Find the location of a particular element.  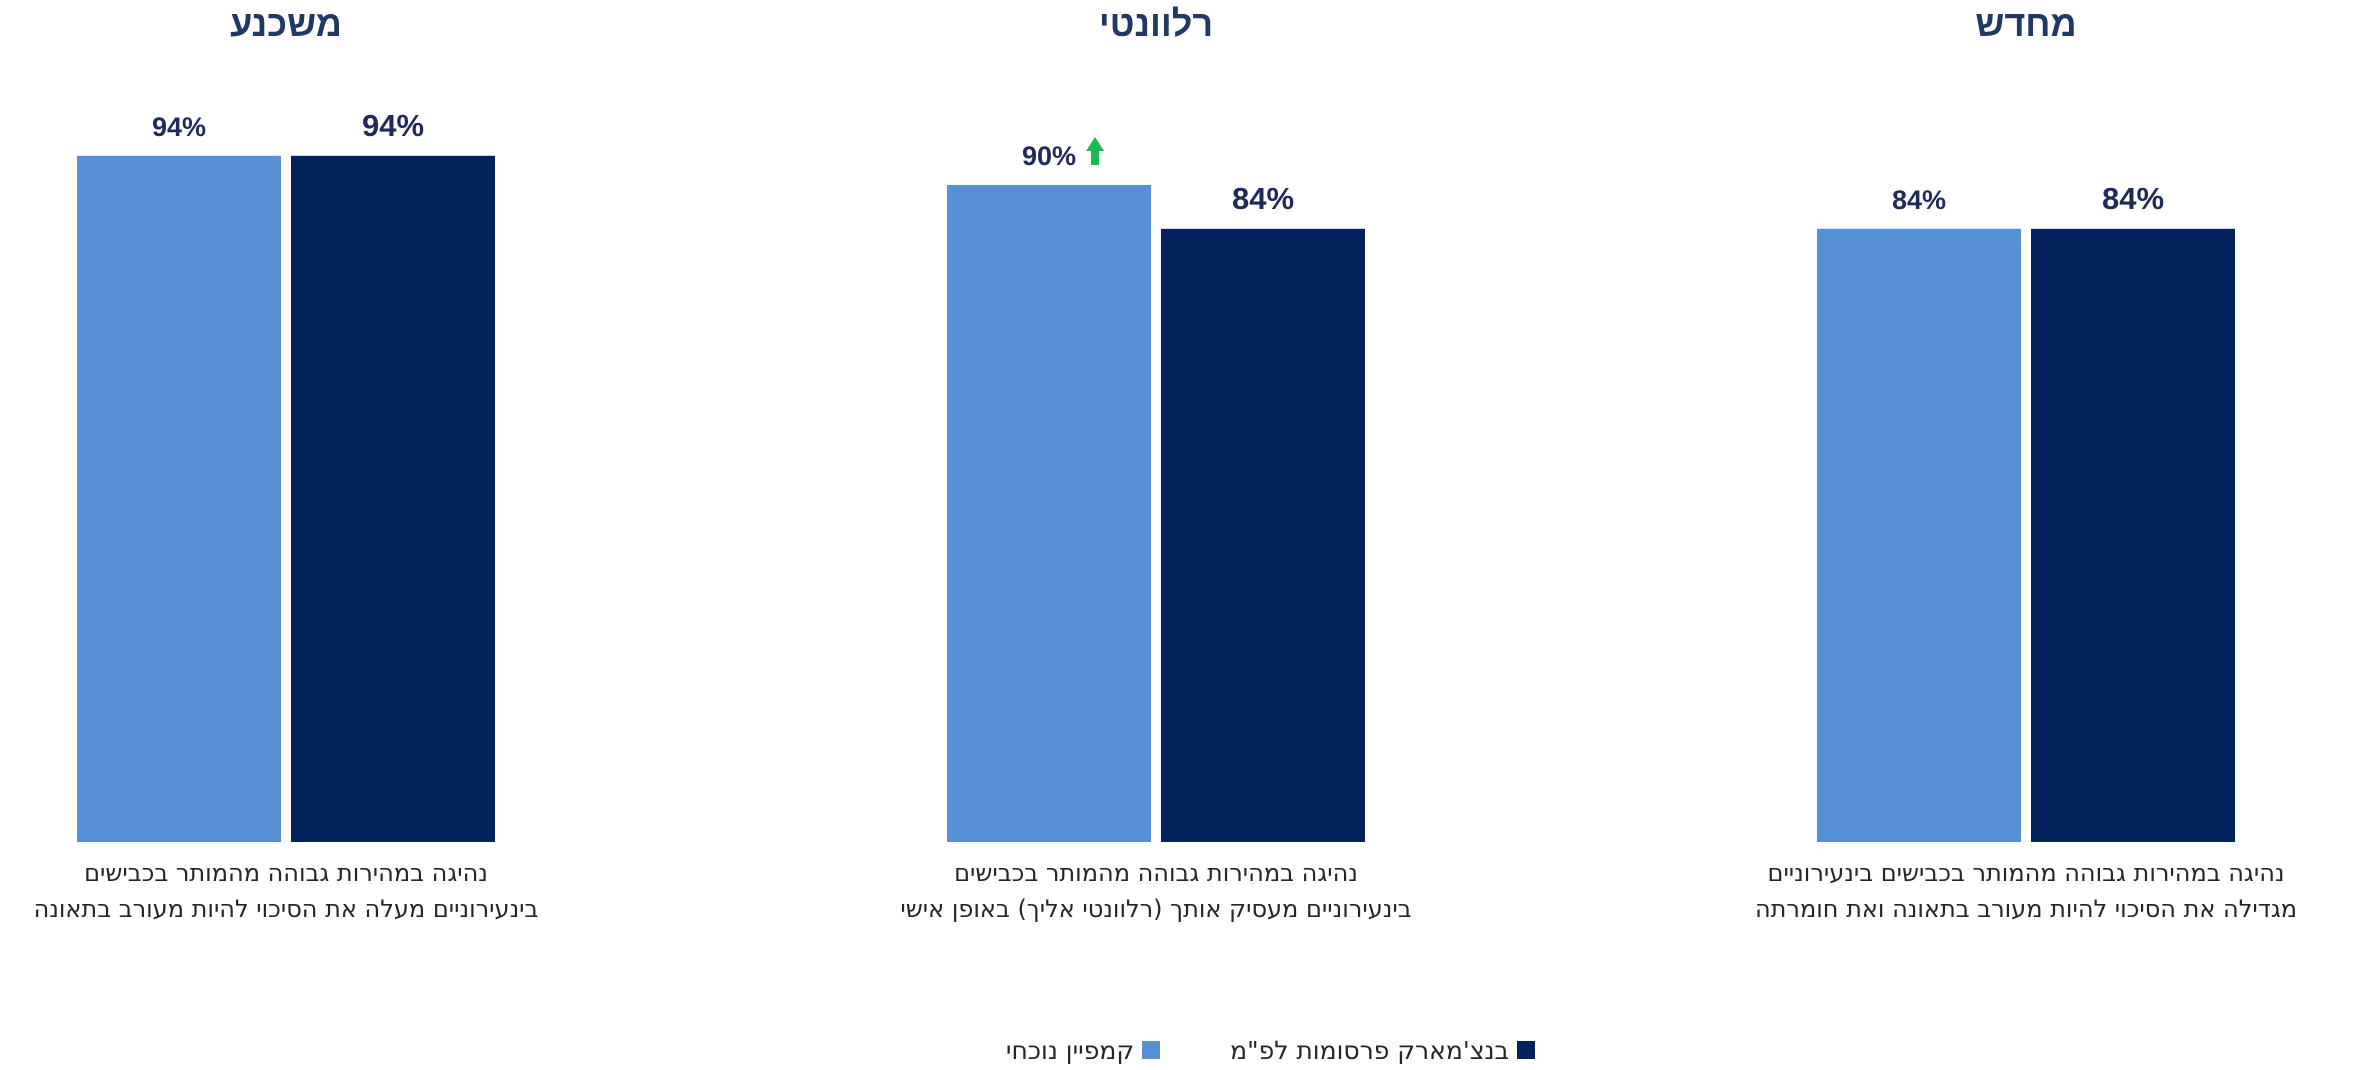

legend-swatch-benchmark is located at coordinates (1526, 1050).